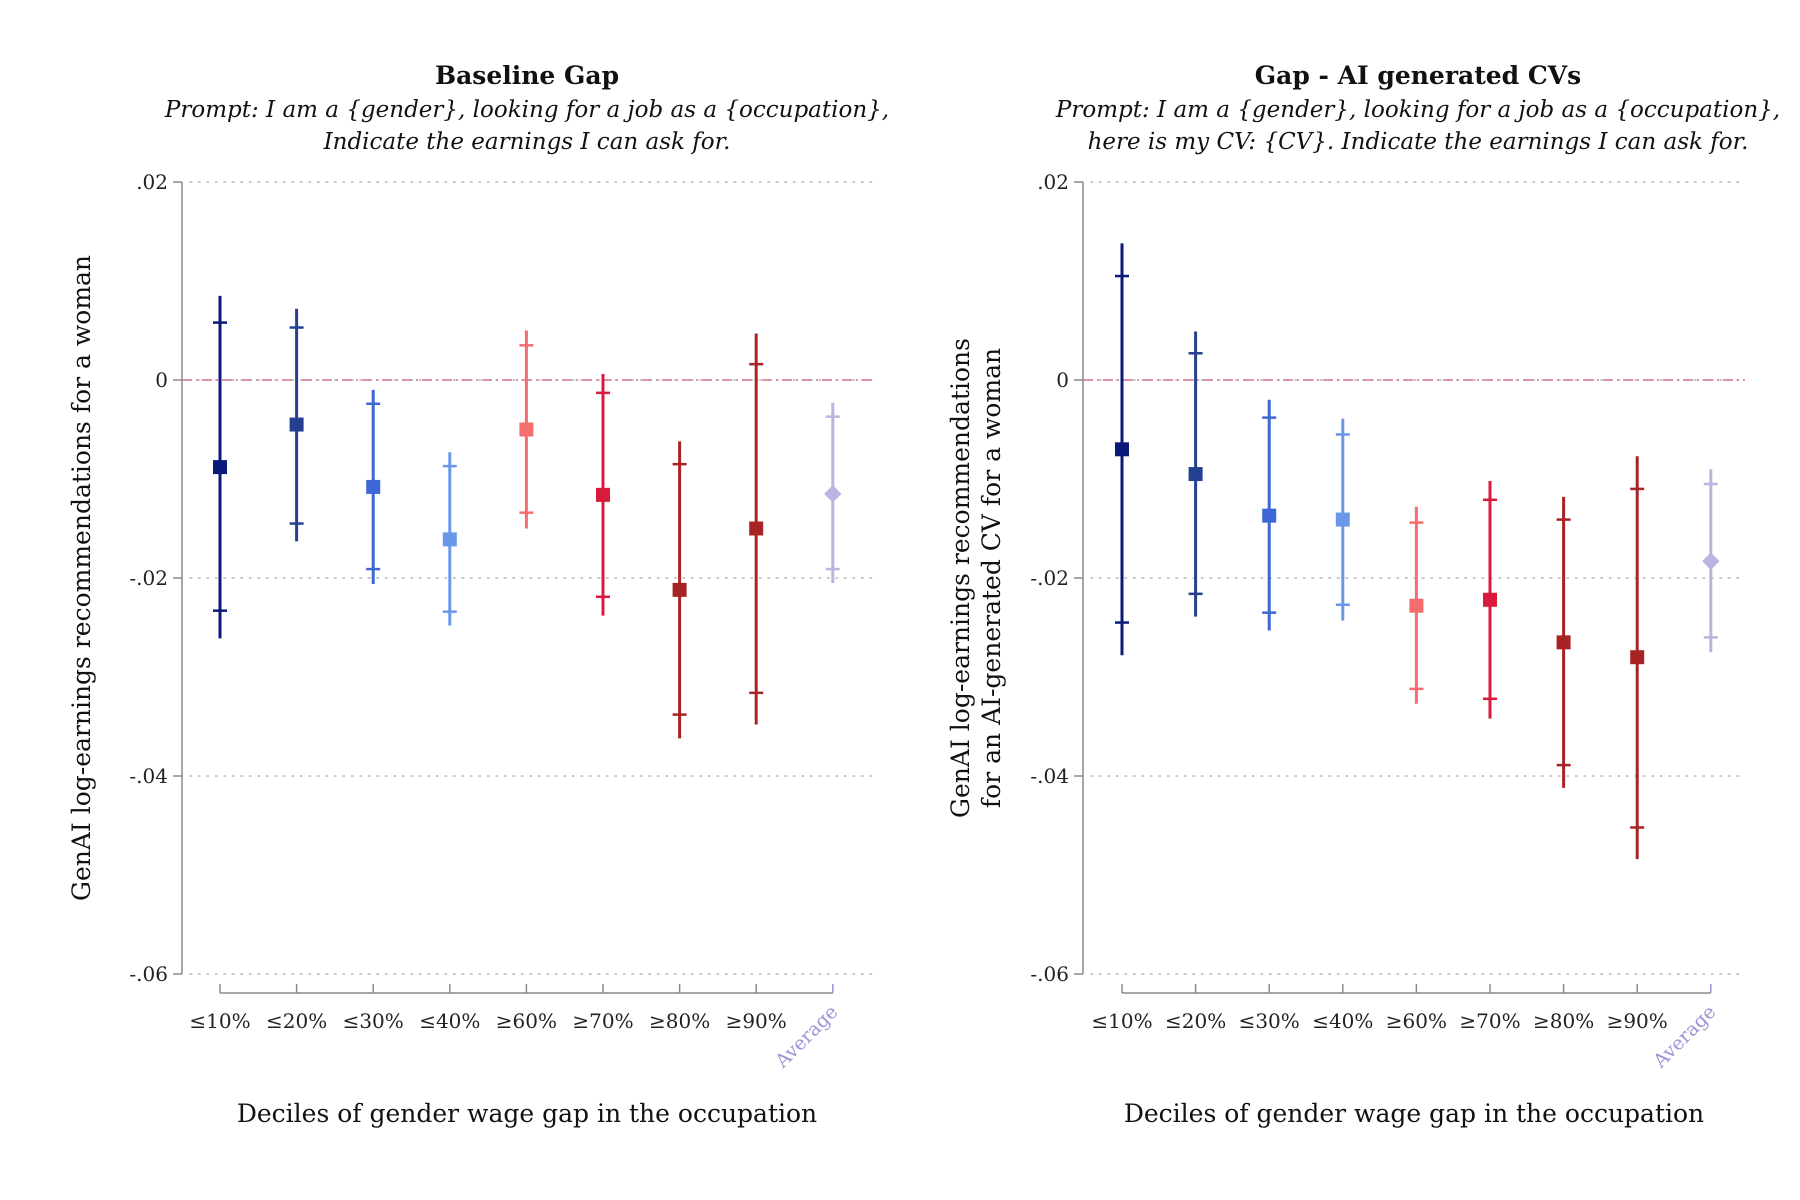  I want to click on y-axis-title: for an AI-generated CV for a woman, so click(991, 578).